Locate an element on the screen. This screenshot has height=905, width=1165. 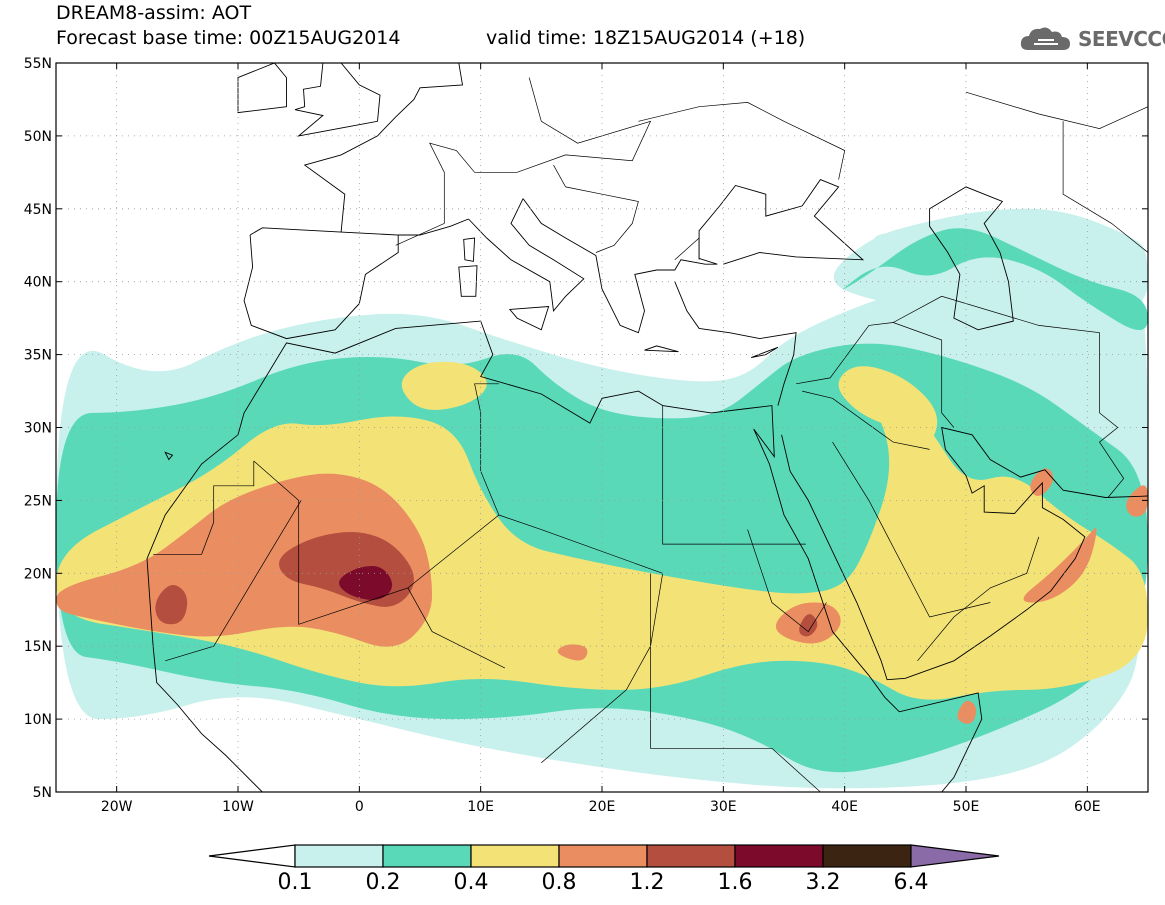
lat-label: 5N is located at coordinates (42, 793).